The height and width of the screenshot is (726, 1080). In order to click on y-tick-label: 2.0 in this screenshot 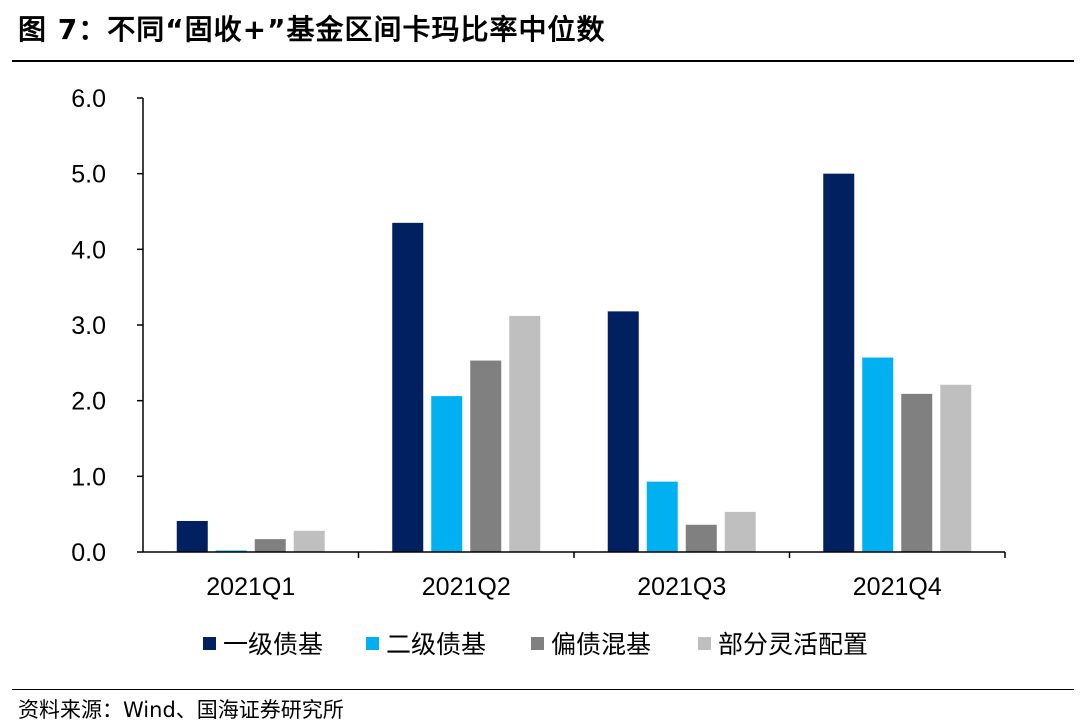, I will do `click(88, 402)`.